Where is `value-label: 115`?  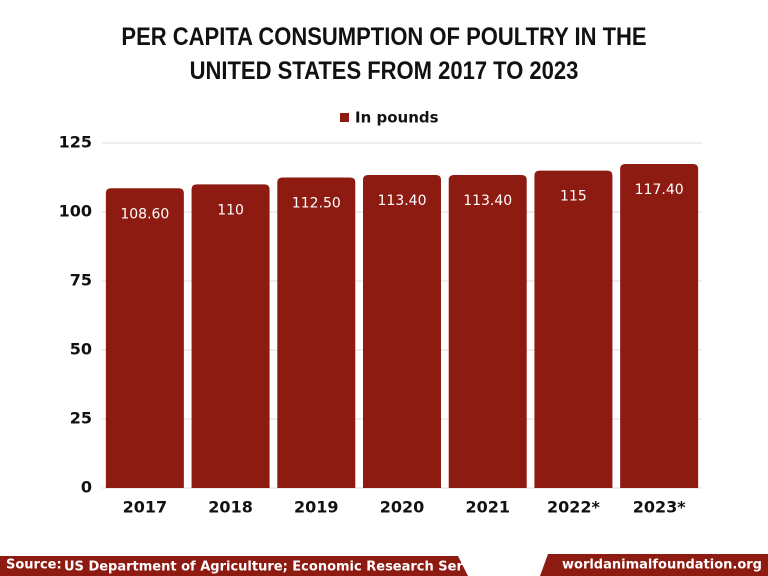 value-label: 115 is located at coordinates (573, 197).